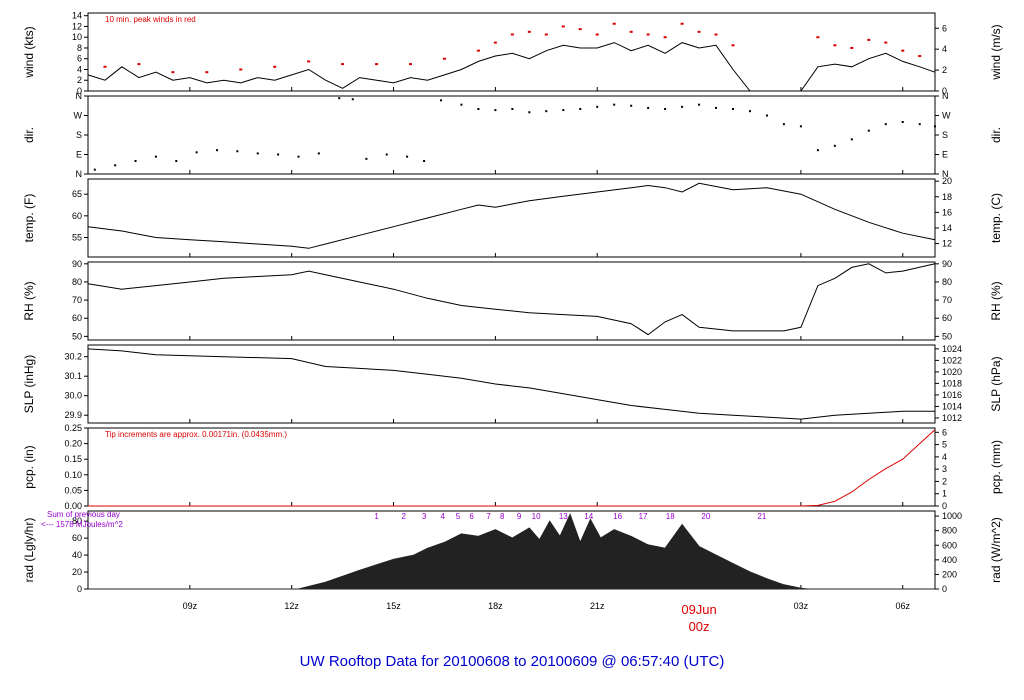  Describe the element at coordinates (947, 244) in the screenshot. I see `temp-right-tick-label: 12` at that location.